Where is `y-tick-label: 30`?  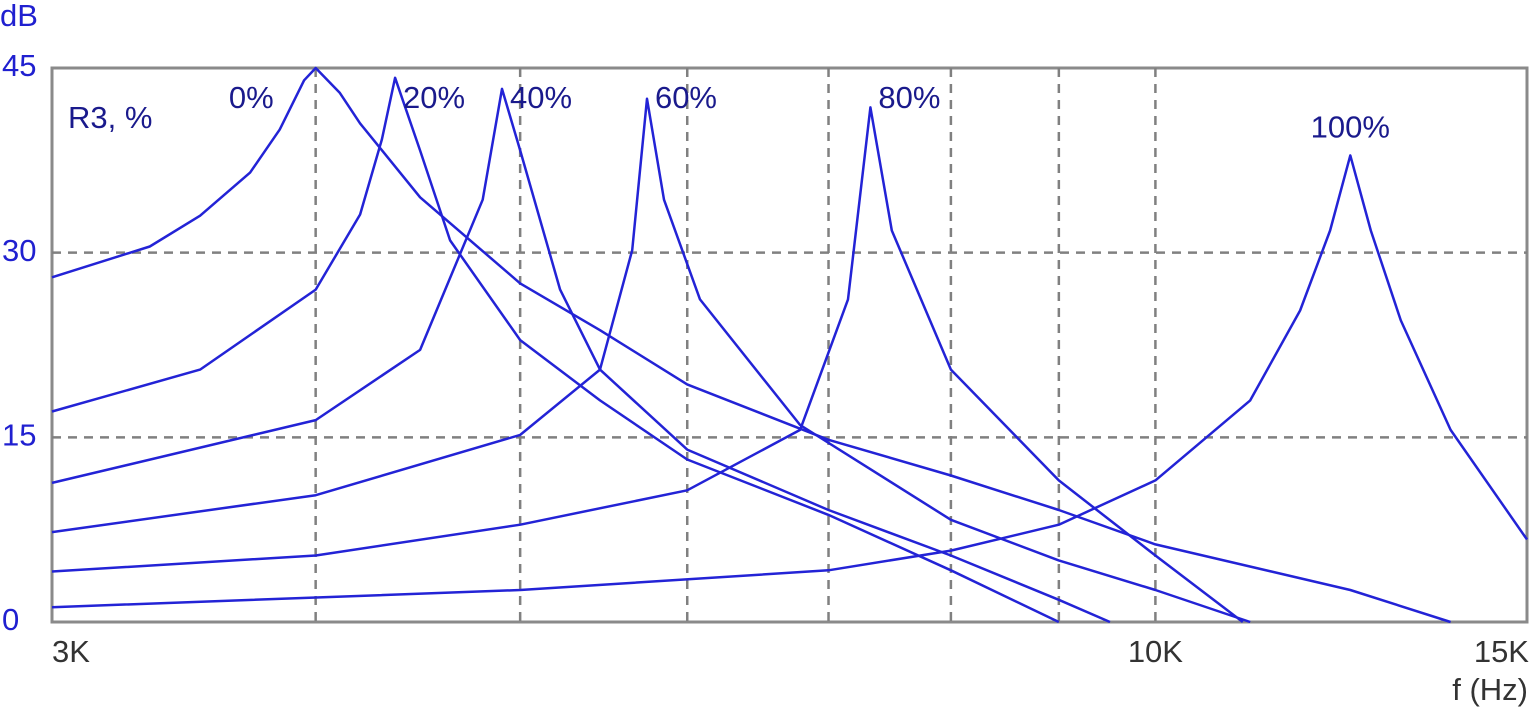 y-tick-label: 30 is located at coordinates (19, 250).